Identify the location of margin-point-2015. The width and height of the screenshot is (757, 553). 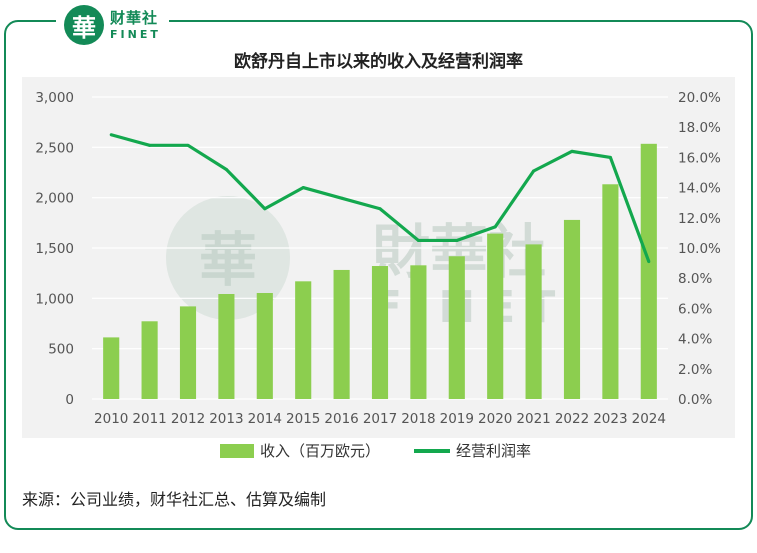
(303, 188).